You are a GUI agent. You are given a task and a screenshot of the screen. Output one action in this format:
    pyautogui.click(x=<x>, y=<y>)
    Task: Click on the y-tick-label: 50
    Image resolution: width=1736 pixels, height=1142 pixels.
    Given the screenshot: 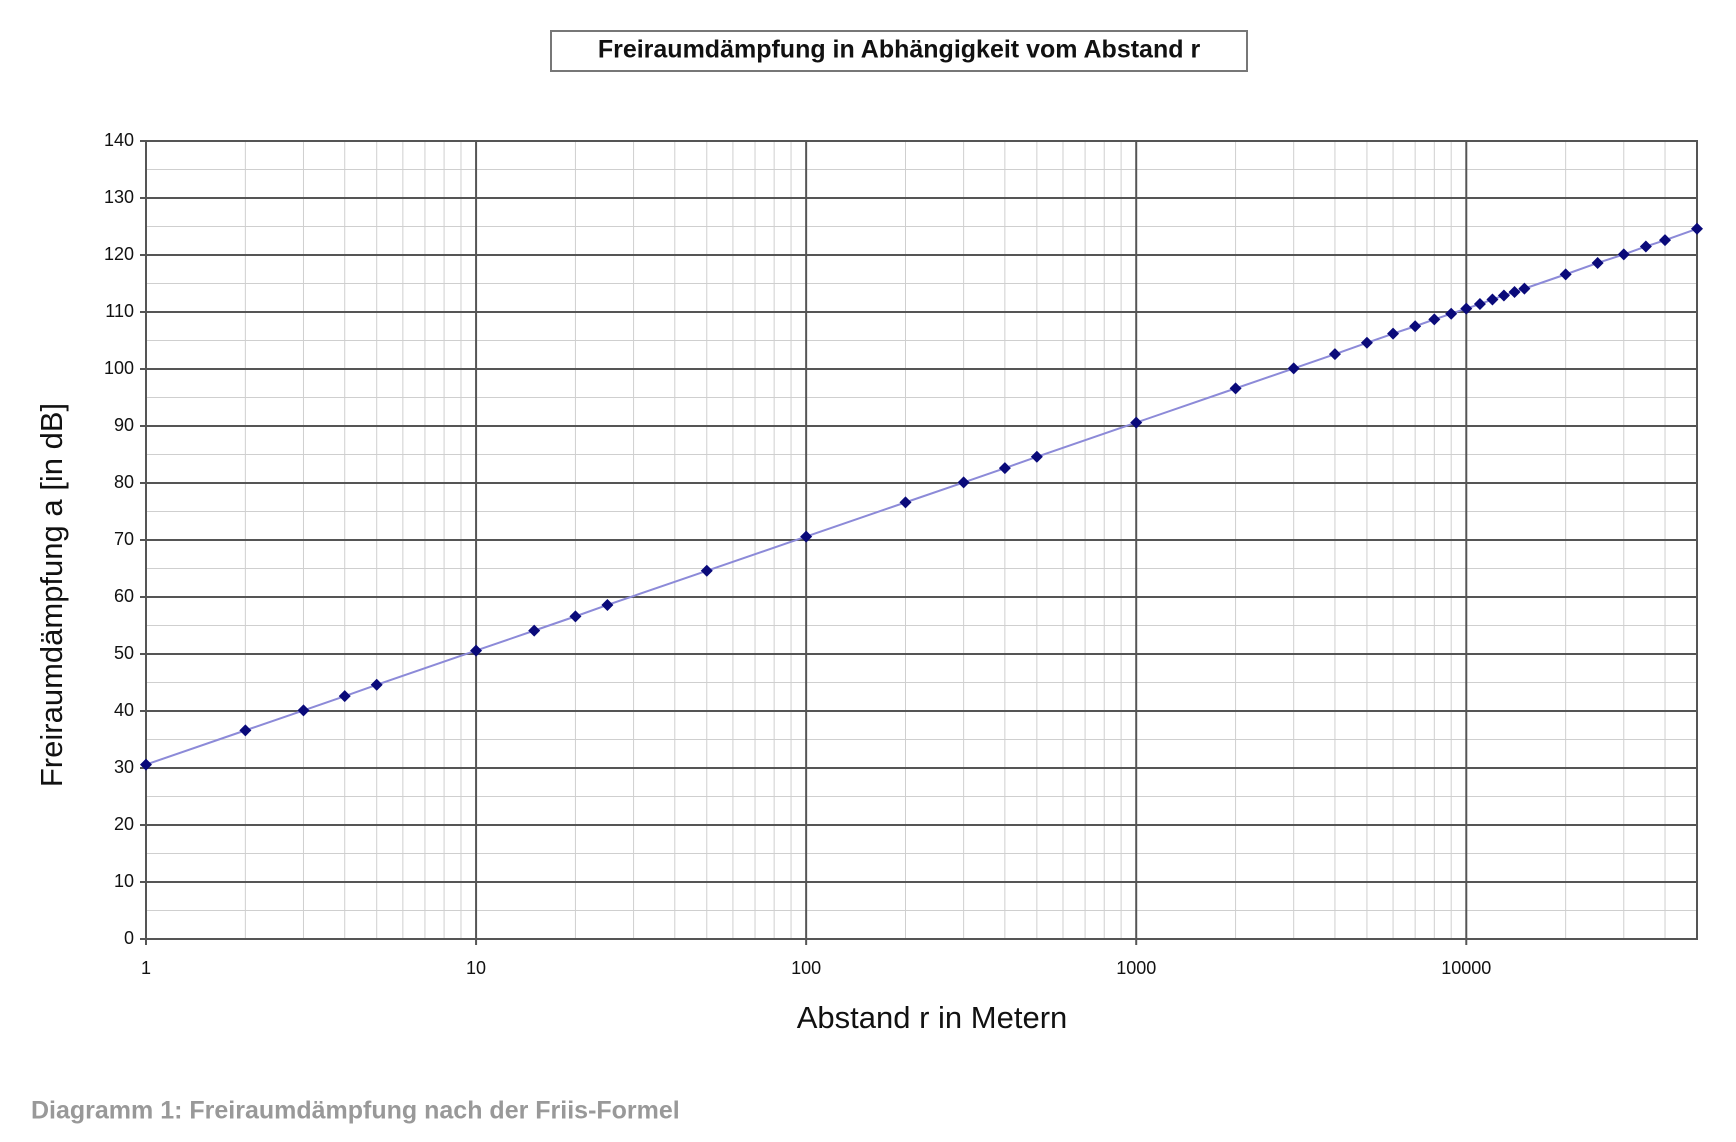 What is the action you would take?
    pyautogui.click(x=124, y=653)
    